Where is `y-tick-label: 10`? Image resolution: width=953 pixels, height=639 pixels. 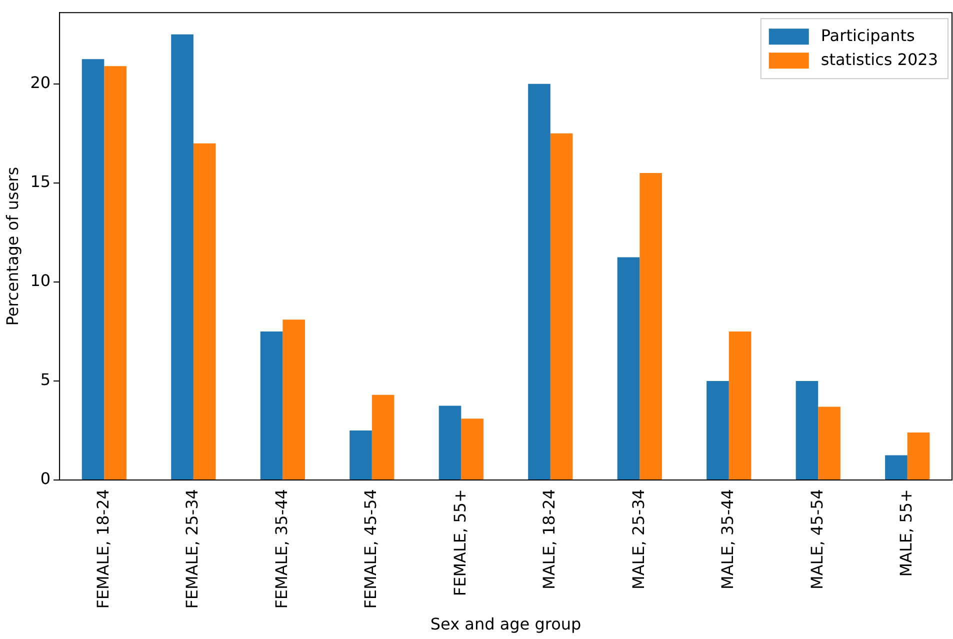 y-tick-label: 10 is located at coordinates (40, 280).